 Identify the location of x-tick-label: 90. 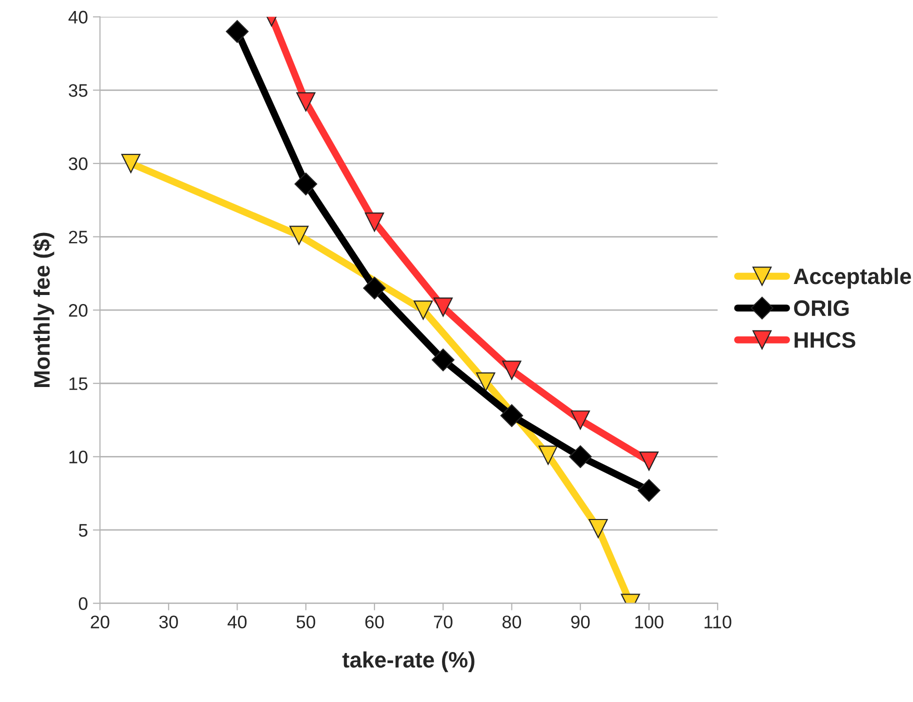
(580, 622).